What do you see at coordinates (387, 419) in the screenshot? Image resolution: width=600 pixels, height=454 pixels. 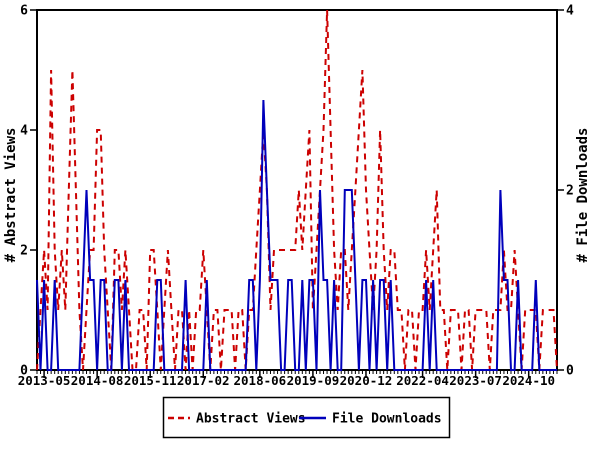 I see `legend-file-downloads-label: File Downloads` at bounding box center [387, 419].